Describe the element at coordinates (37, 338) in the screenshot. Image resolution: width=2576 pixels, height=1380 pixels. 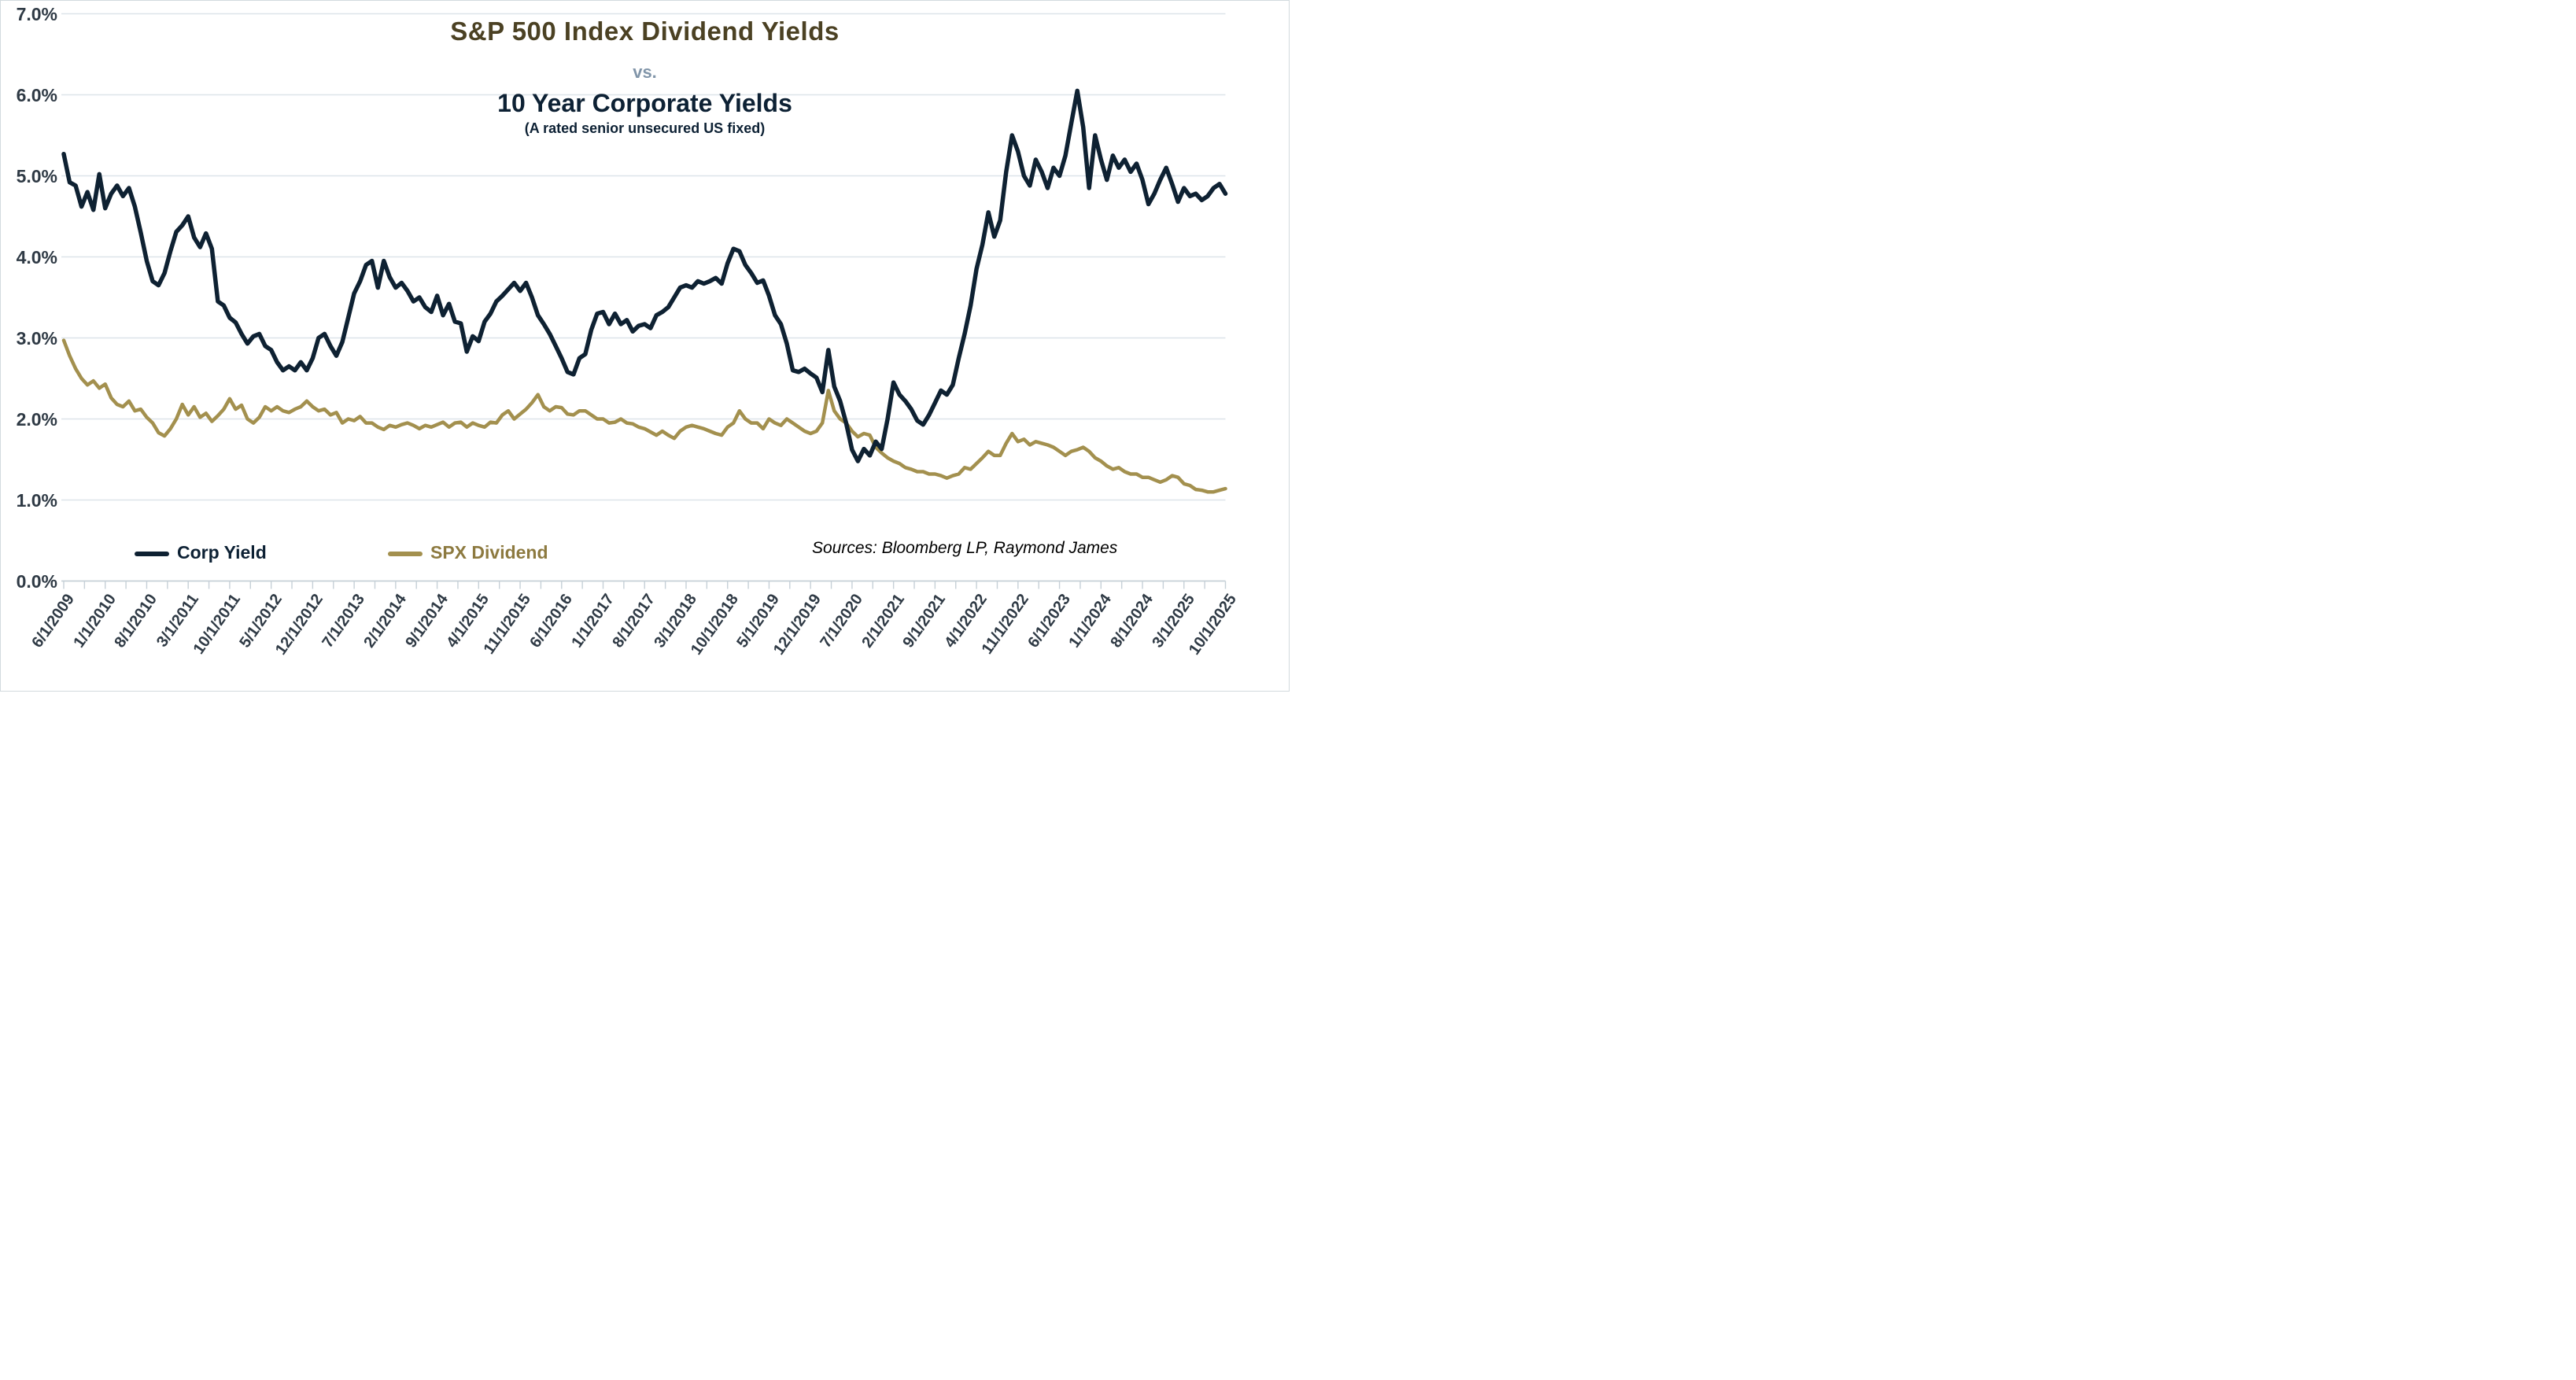
I see `y-tick-label-3.0%: 3.0%` at that location.